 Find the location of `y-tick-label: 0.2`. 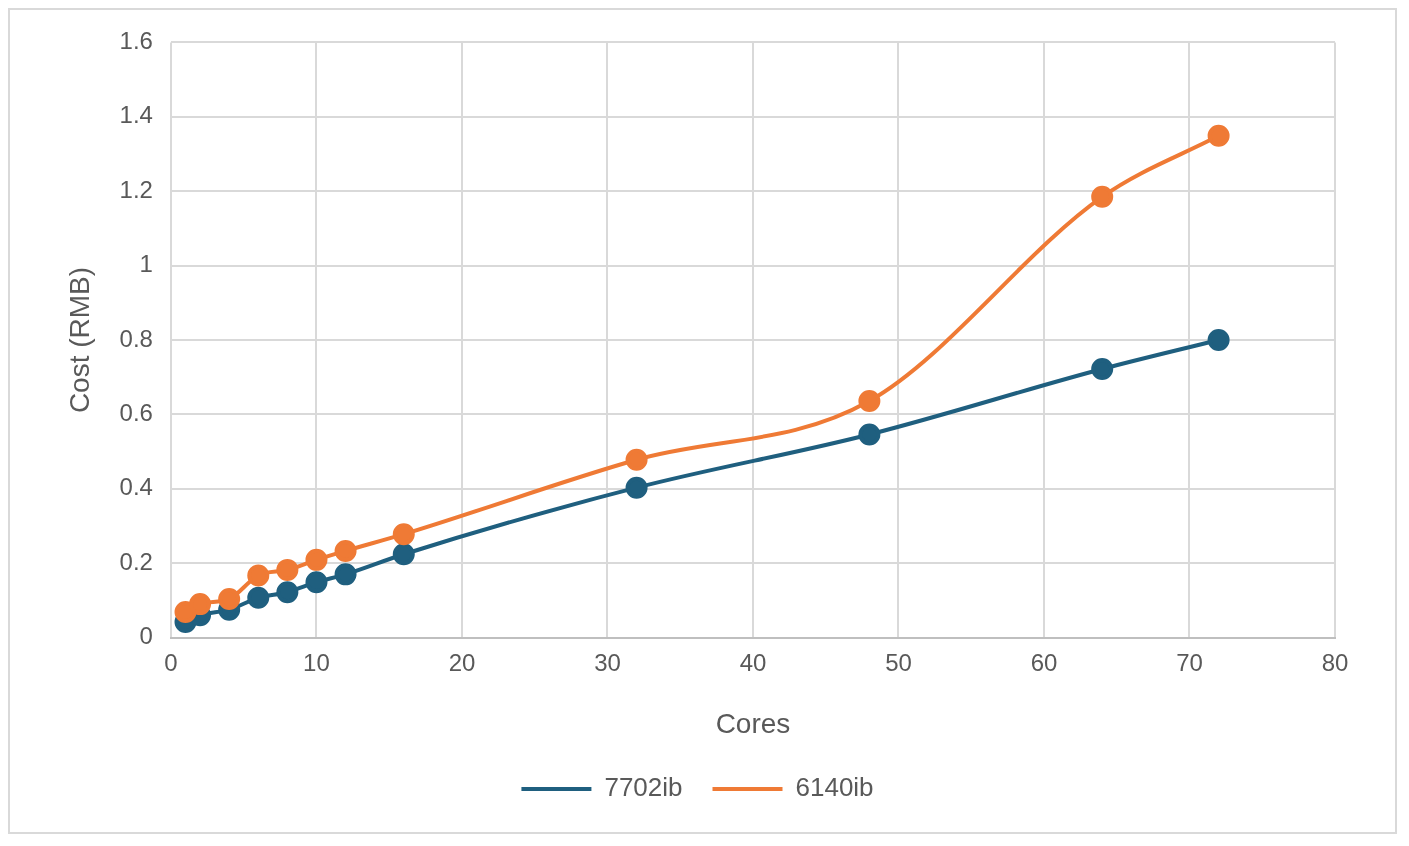

y-tick-label: 0.2 is located at coordinates (136, 561).